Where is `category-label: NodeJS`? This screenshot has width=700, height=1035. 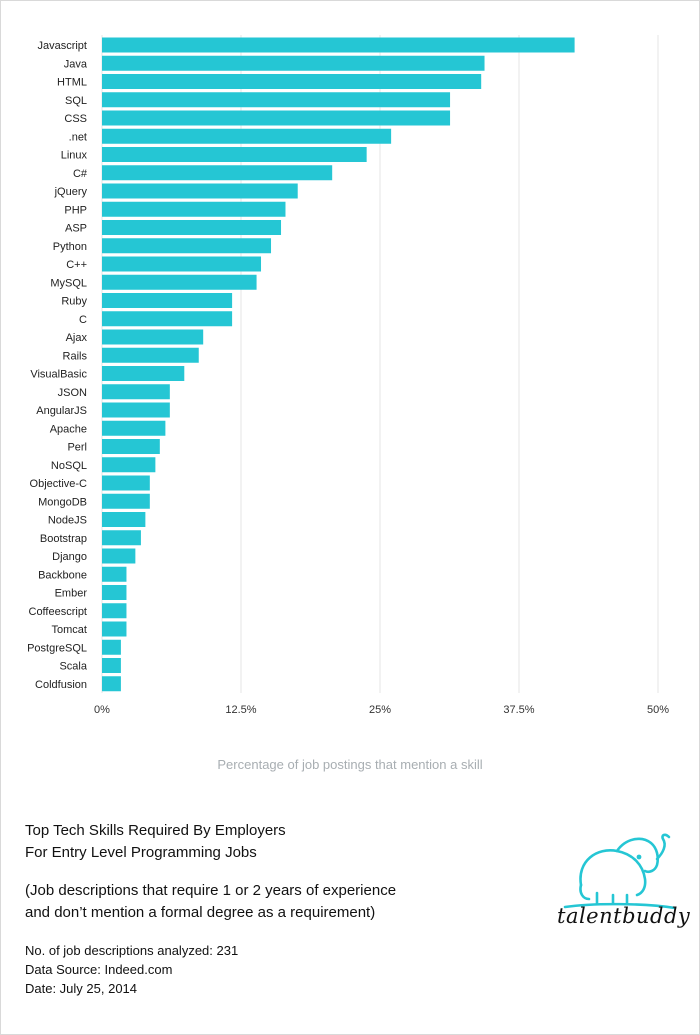
category-label: NodeJS is located at coordinates (67, 521).